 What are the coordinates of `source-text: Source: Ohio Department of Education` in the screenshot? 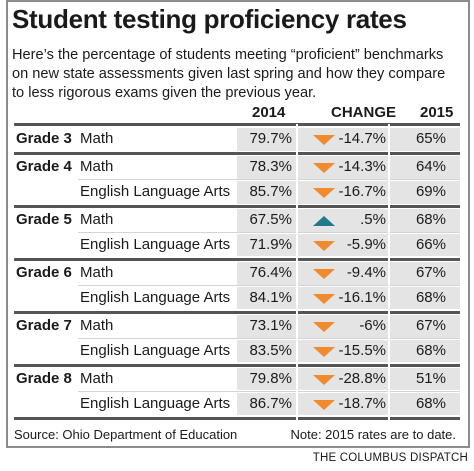 It's located at (126, 434).